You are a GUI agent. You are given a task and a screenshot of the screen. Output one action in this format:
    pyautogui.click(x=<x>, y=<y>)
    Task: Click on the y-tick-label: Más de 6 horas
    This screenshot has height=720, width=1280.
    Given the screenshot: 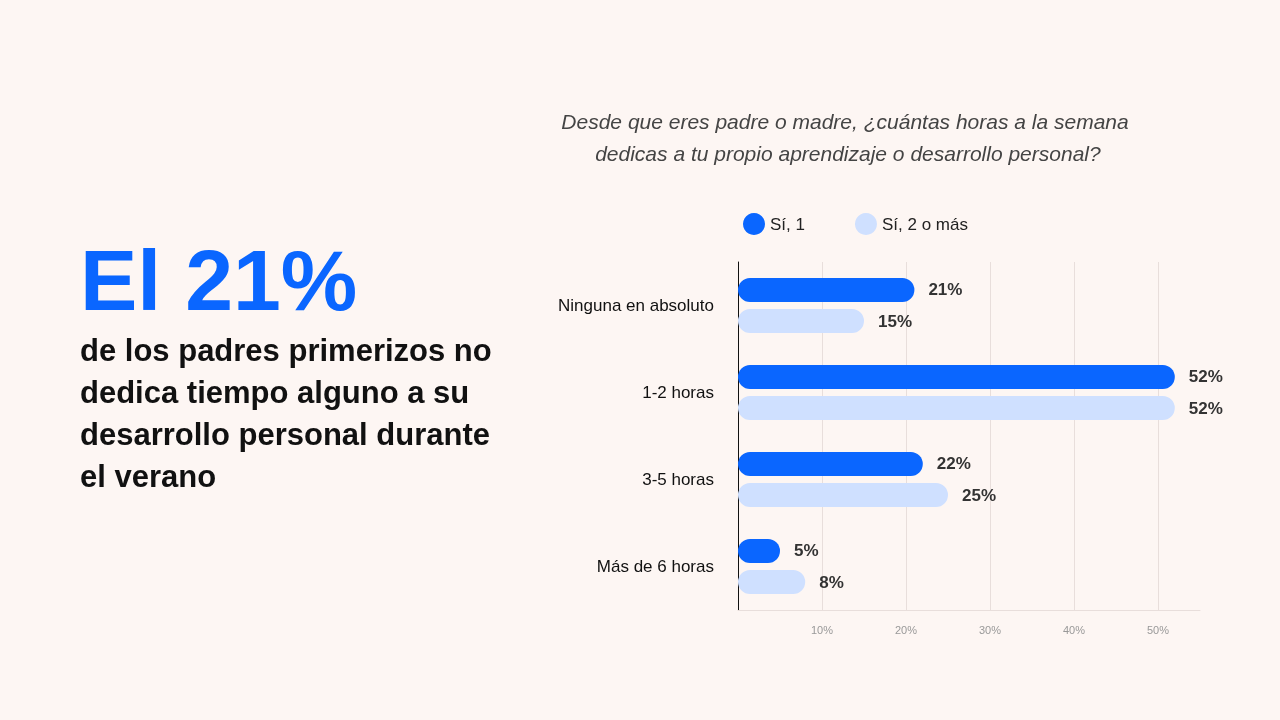 What is the action you would take?
    pyautogui.click(x=655, y=566)
    